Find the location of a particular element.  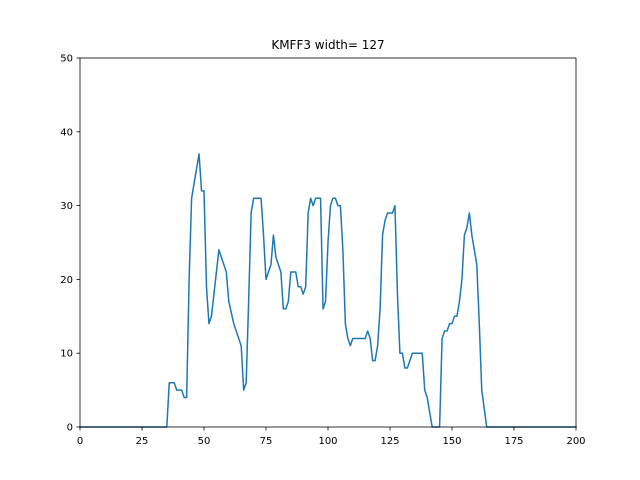

chart-title: KMFF3 width= 127 is located at coordinates (327, 45).